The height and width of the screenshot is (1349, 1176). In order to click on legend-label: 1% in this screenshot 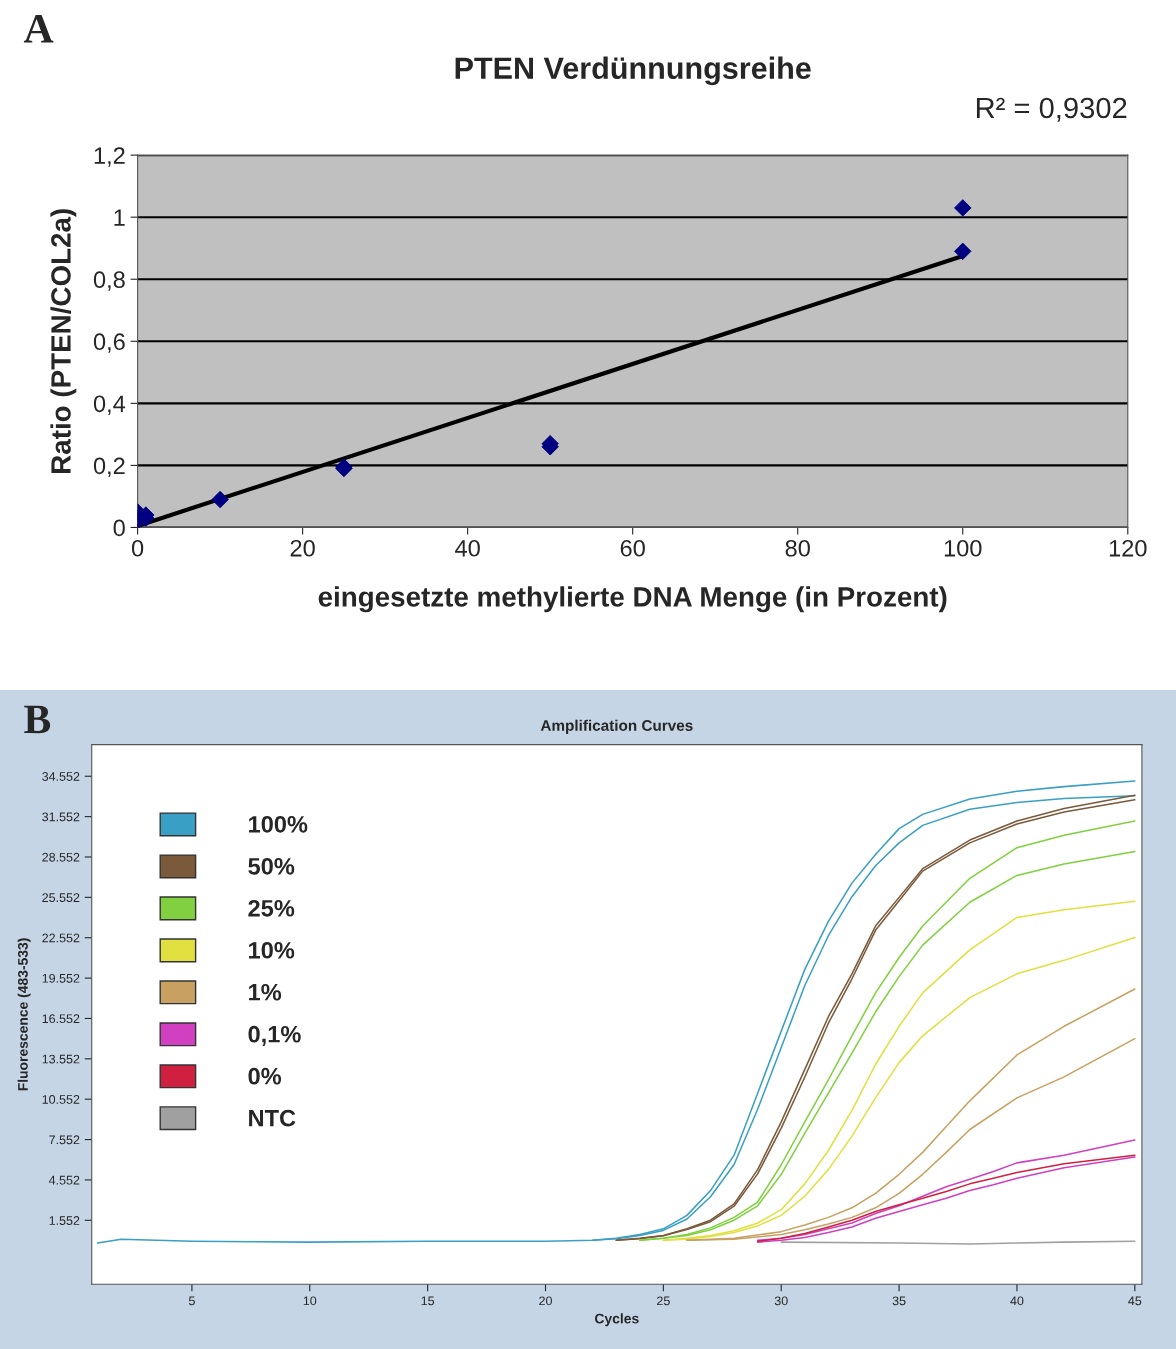, I will do `click(265, 992)`.